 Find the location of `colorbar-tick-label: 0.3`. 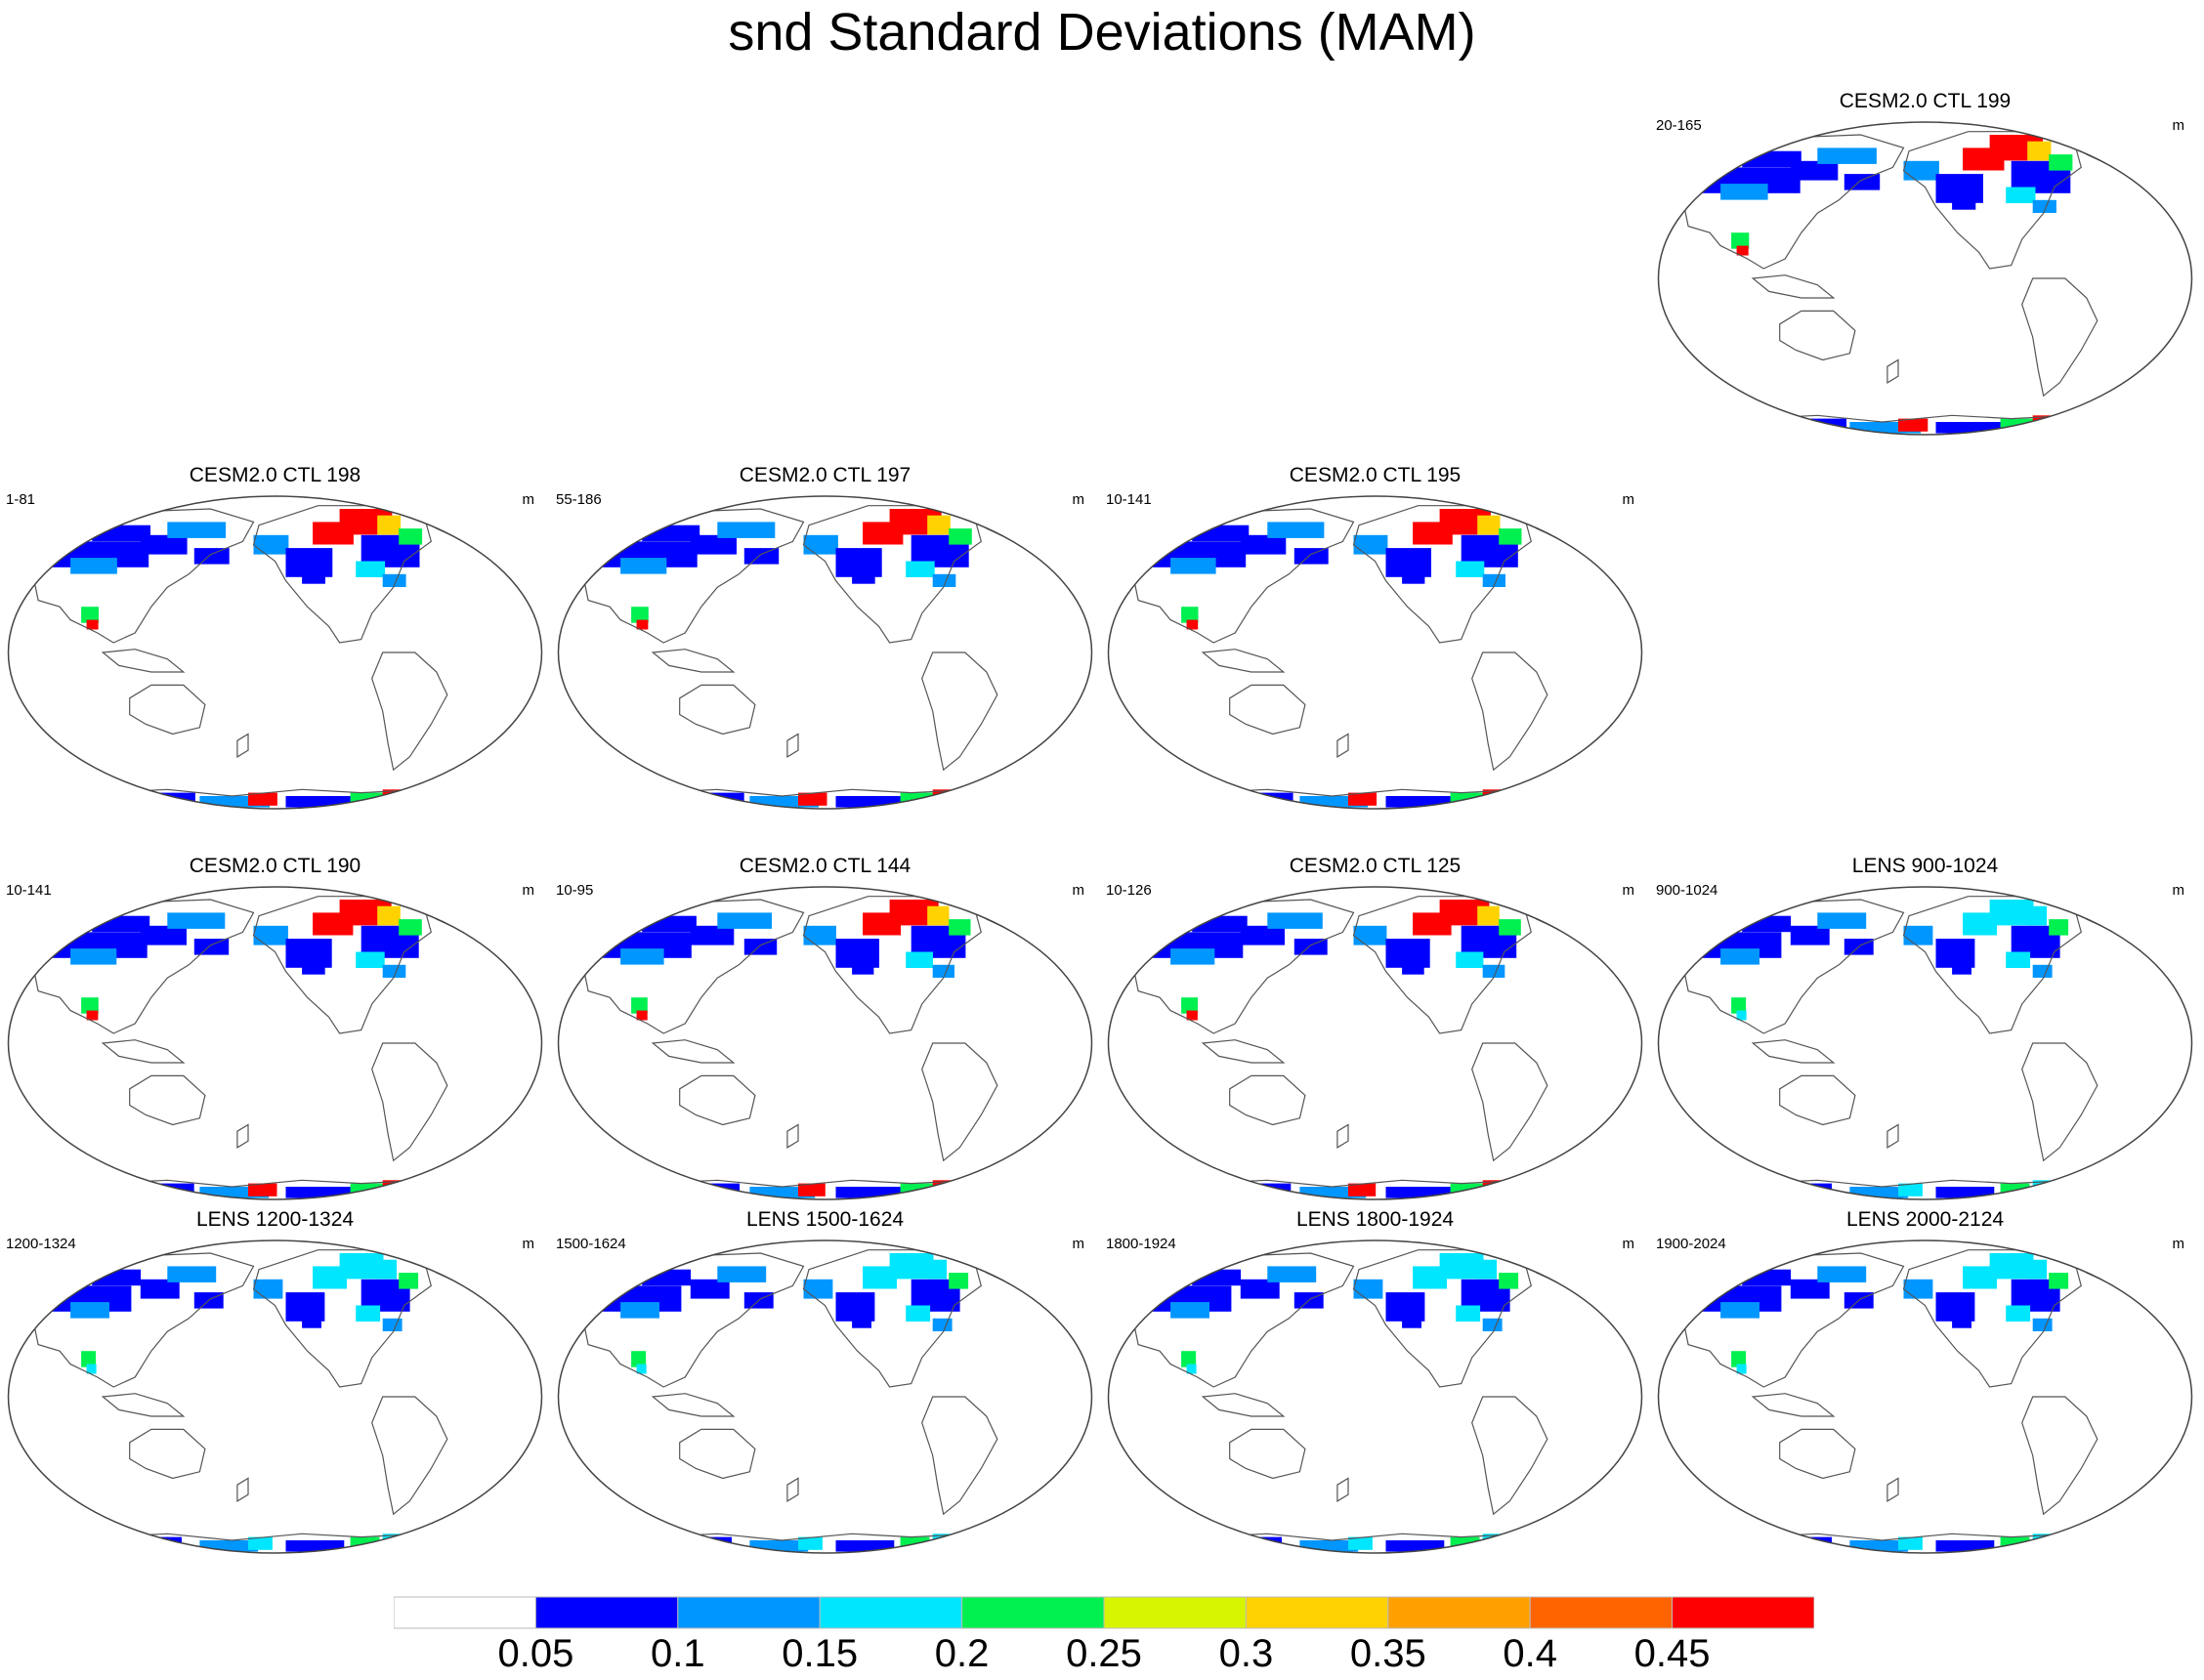

colorbar-tick-label: 0.3 is located at coordinates (1246, 1653).